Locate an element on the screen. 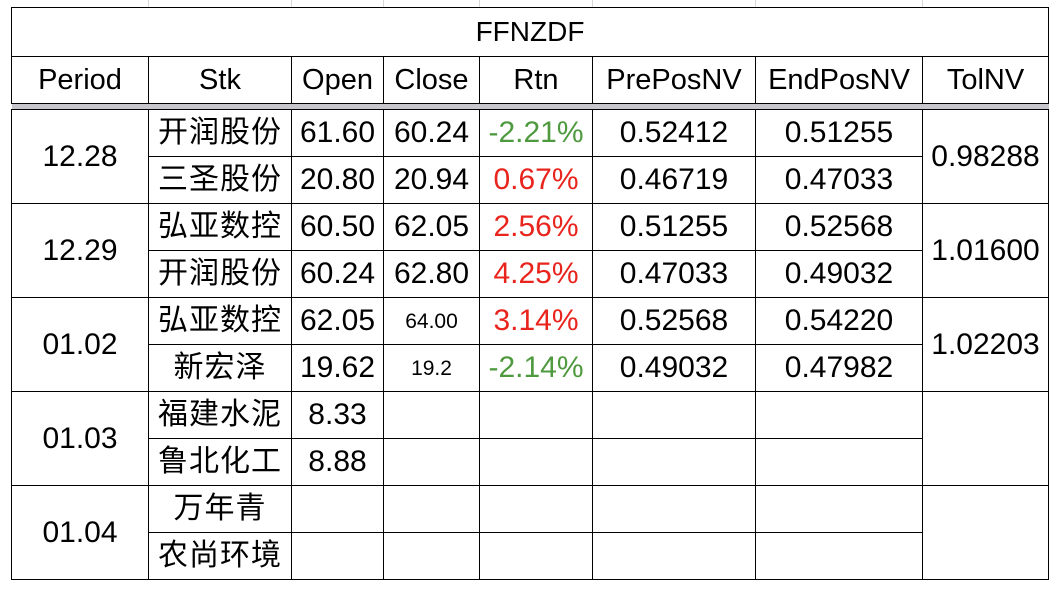 Image resolution: width=1062 pixels, height=602 pixels. endpos-cell: 0.52568 is located at coordinates (839, 227).